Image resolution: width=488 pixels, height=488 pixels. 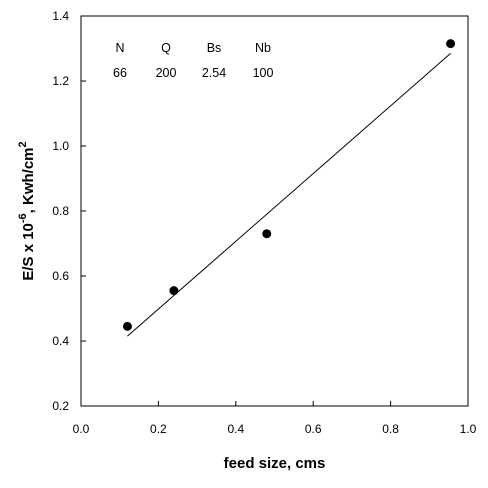 What do you see at coordinates (28, 252) in the screenshot?
I see `y-axis-title-main: E/S x 10` at bounding box center [28, 252].